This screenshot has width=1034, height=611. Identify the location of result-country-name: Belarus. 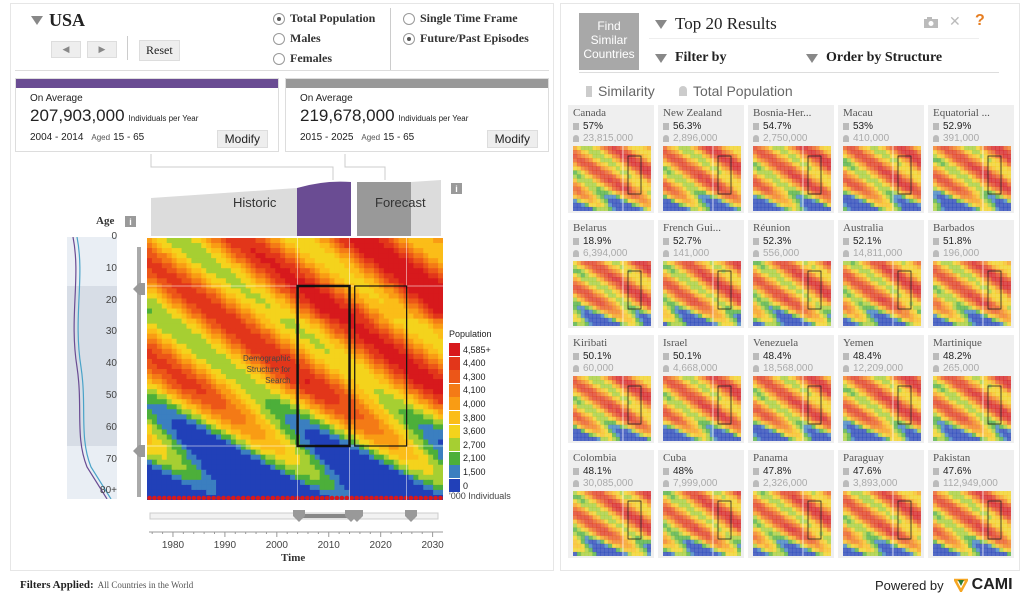
(590, 228).